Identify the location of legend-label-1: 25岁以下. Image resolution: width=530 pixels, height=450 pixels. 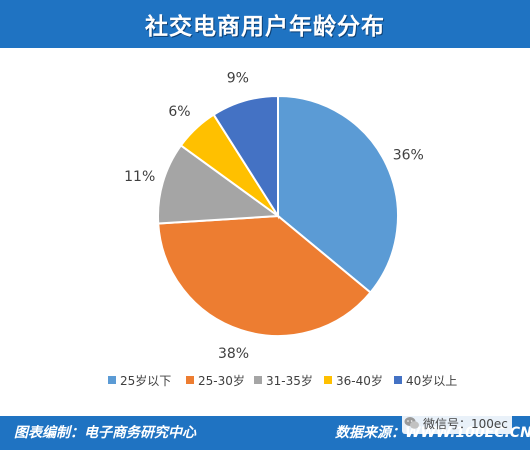
(145, 380).